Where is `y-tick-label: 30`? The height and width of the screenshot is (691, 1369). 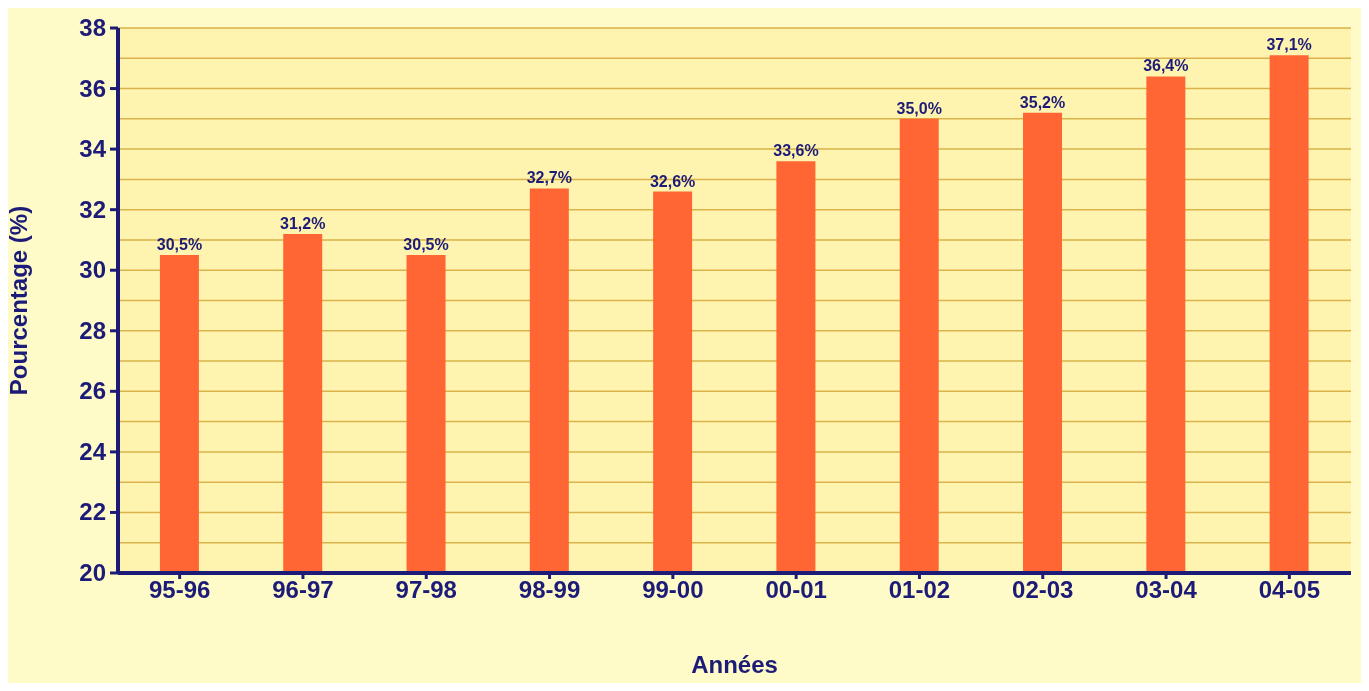
y-tick-label: 30 is located at coordinates (92, 270).